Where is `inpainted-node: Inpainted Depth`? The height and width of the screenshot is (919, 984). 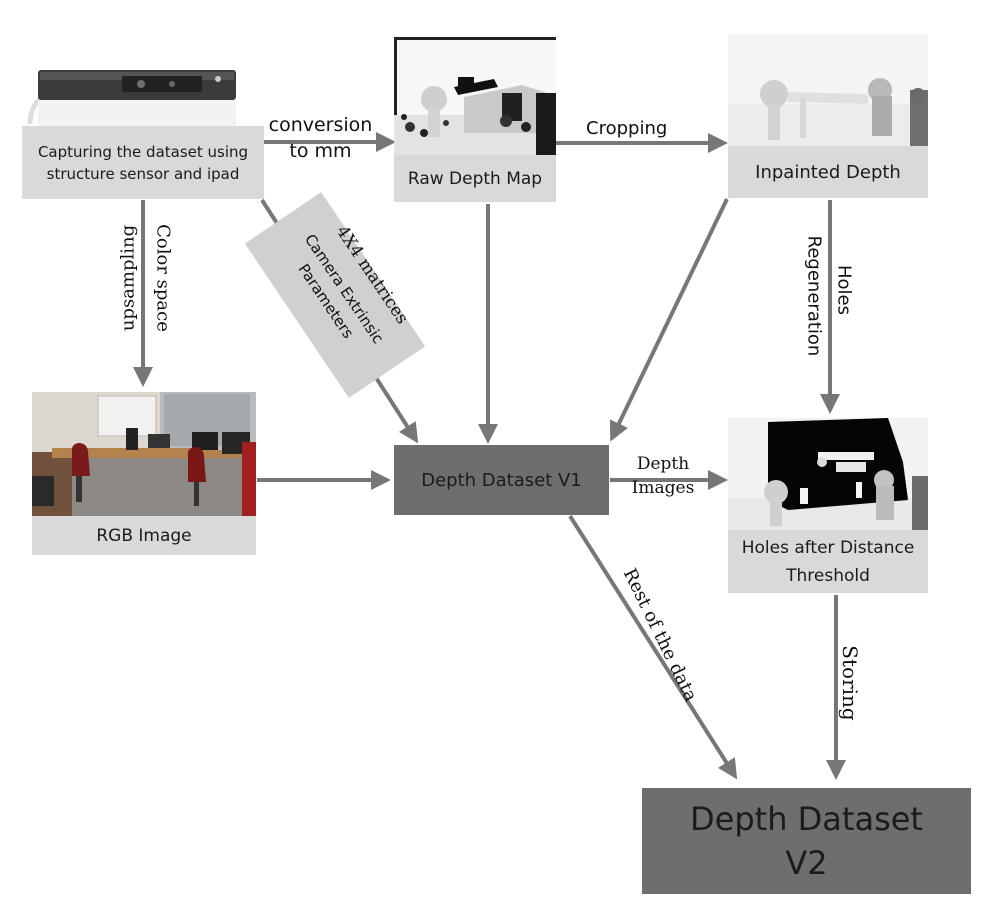 inpainted-node: Inpainted Depth is located at coordinates (828, 172).